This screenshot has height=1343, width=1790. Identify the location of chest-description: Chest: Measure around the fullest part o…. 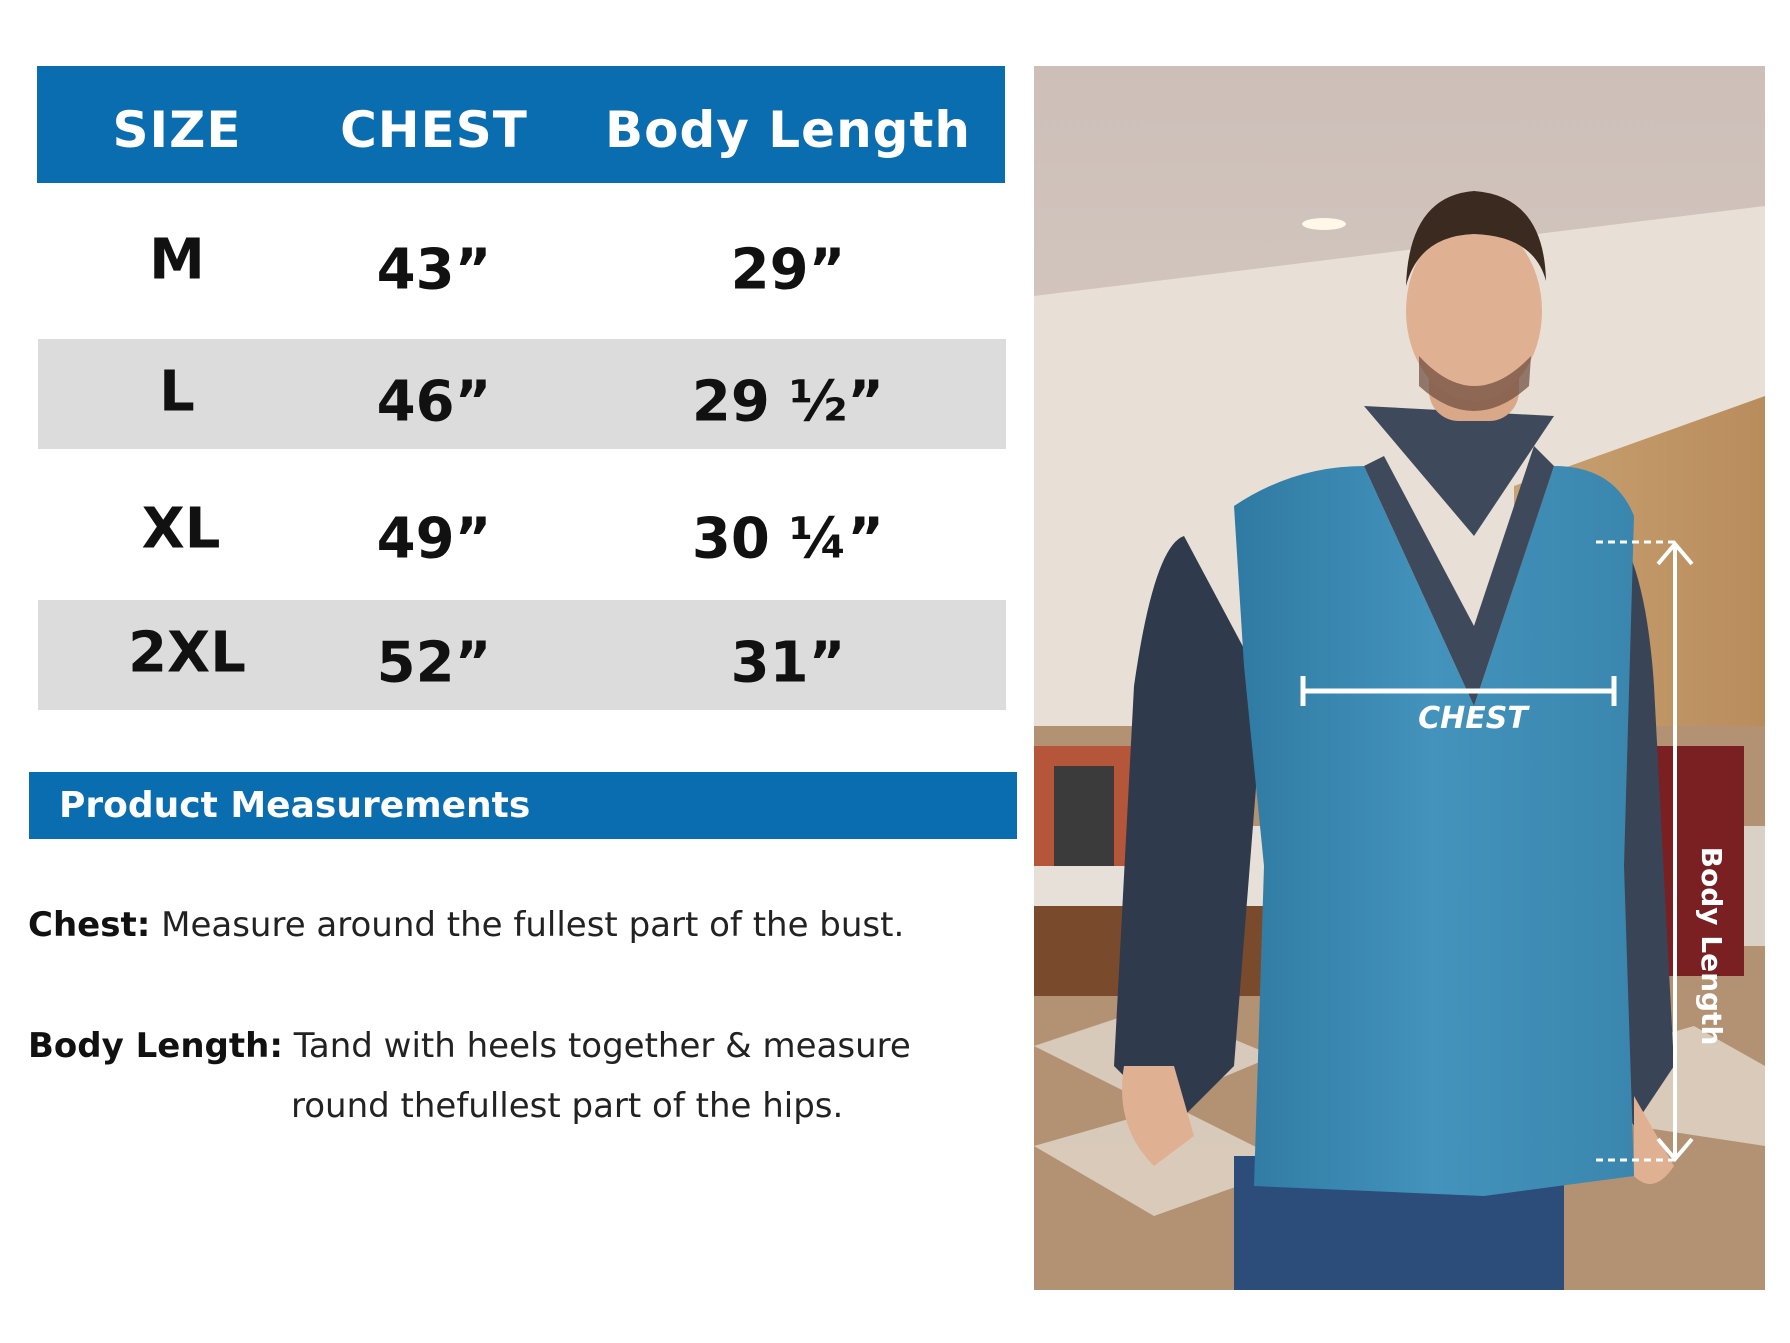
(466, 925).